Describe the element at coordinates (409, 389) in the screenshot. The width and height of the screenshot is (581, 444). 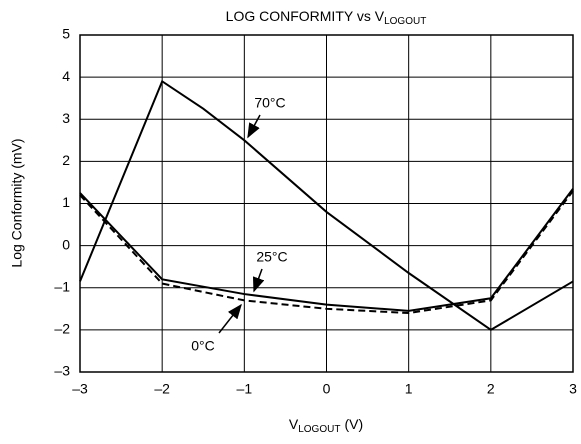
I see `x-tick-label: 1` at that location.